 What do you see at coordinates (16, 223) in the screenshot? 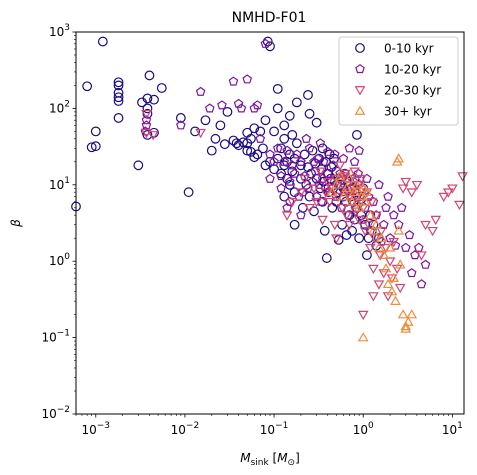
I see `y-axis-title: β` at bounding box center [16, 223].